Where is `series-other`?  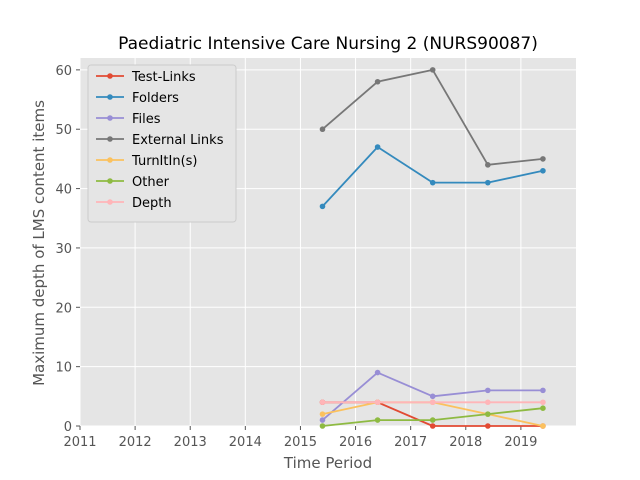 series-other is located at coordinates (432, 417).